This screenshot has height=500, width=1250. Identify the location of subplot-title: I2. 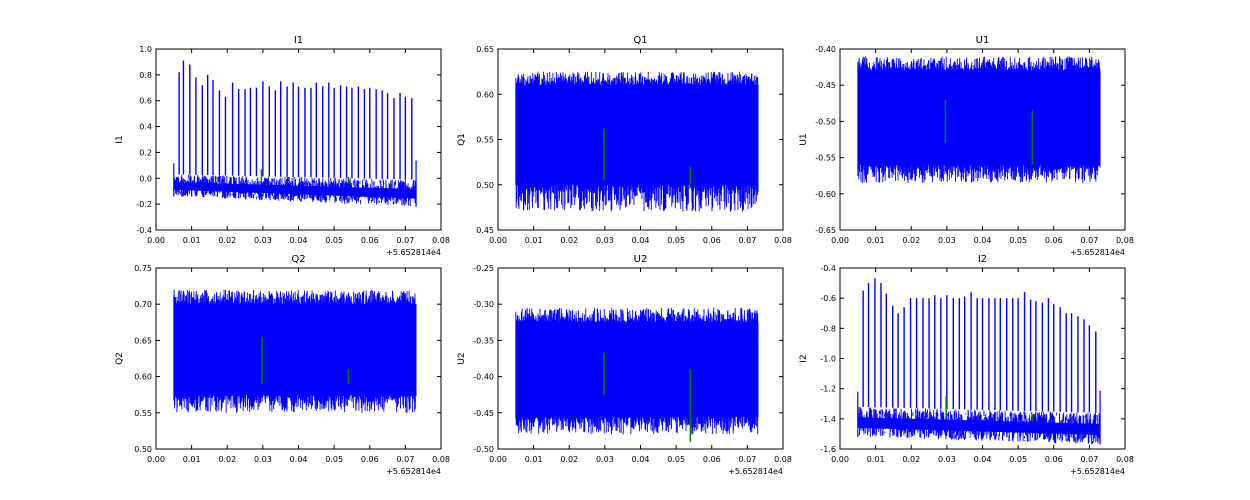
(982, 259).